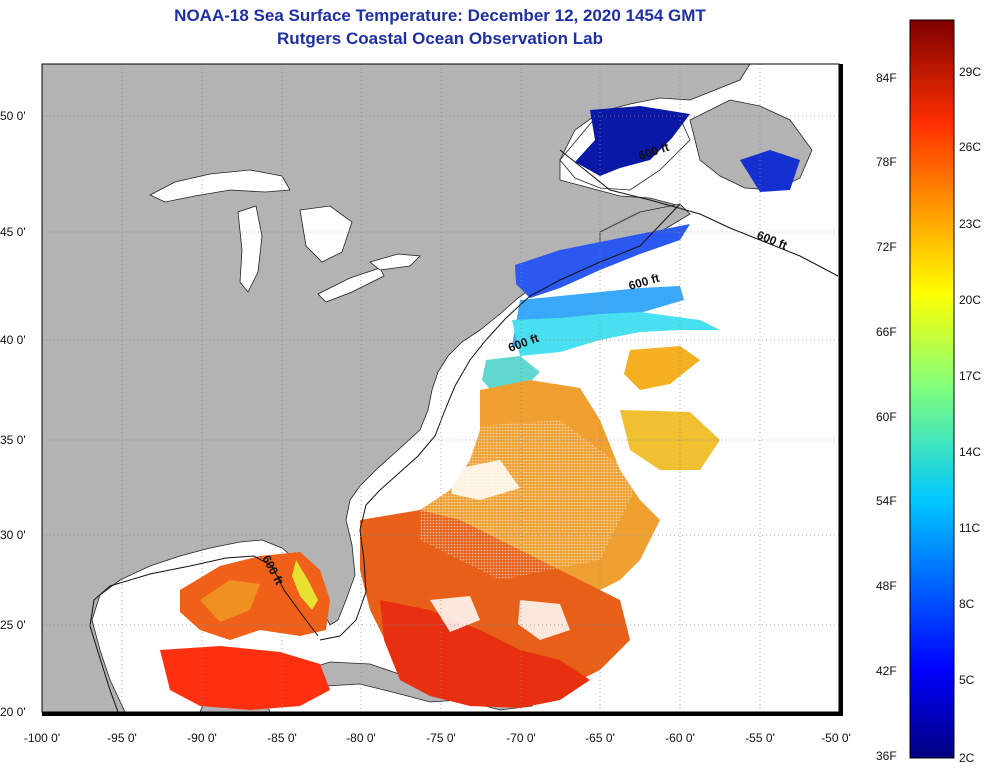 Image resolution: width=984 pixels, height=770 pixels. I want to click on colorbar-label-f: 78F, so click(886, 162).